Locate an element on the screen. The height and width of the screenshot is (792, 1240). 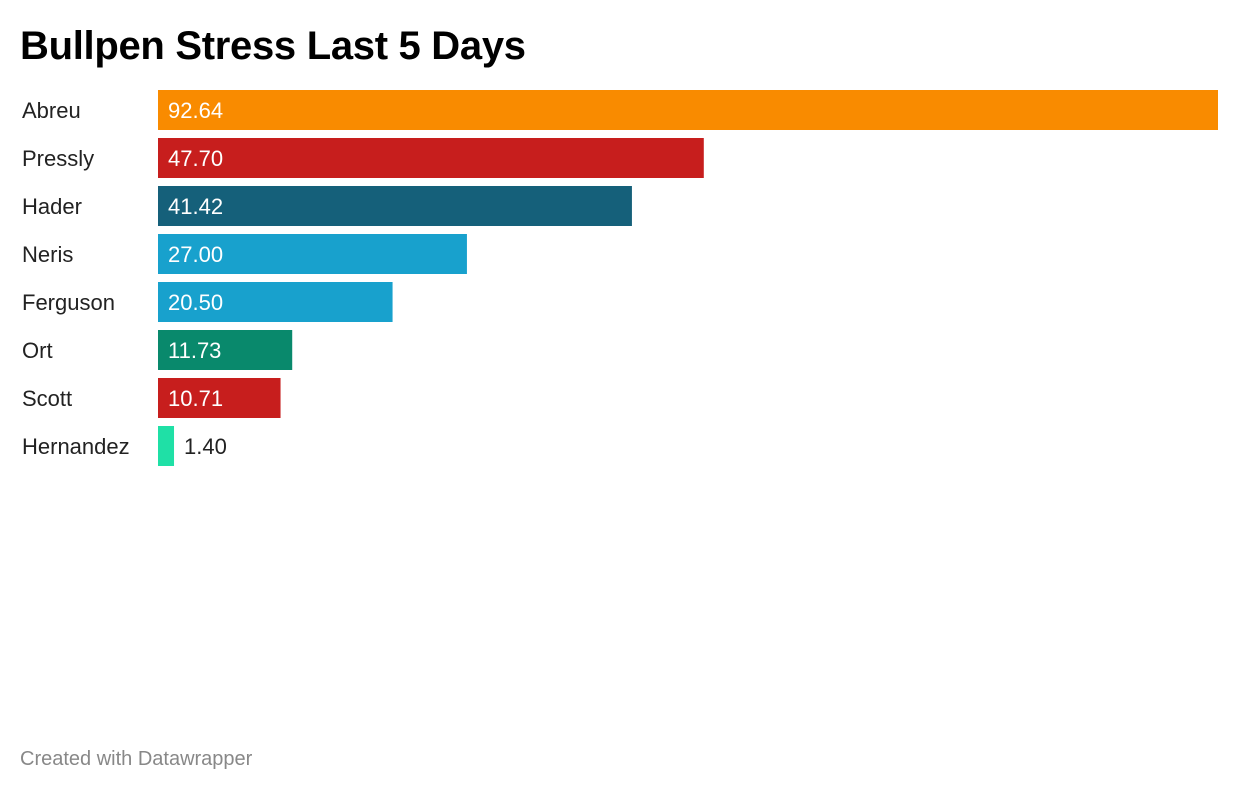
category-label: Ferguson is located at coordinates (68, 302).